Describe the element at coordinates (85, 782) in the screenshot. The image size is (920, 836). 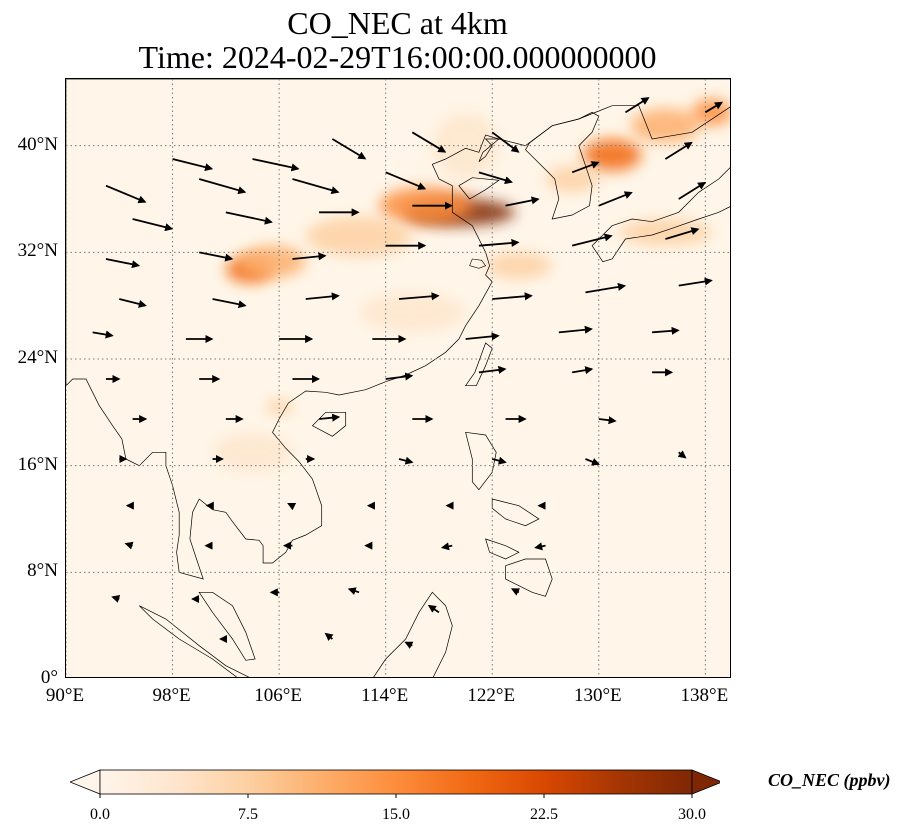
I see `colorbar-extend-min` at that location.